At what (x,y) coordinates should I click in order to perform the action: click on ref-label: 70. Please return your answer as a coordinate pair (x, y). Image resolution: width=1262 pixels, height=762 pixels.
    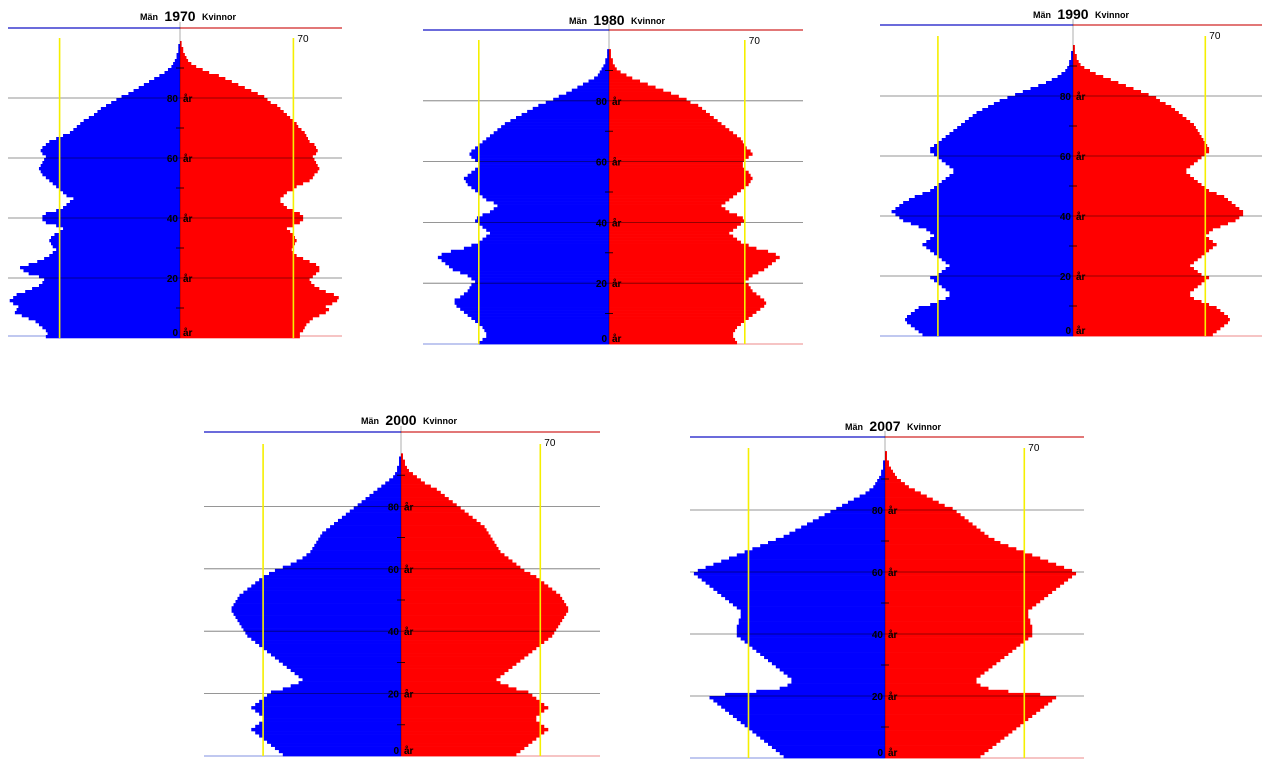
    Looking at the image, I should click on (755, 41).